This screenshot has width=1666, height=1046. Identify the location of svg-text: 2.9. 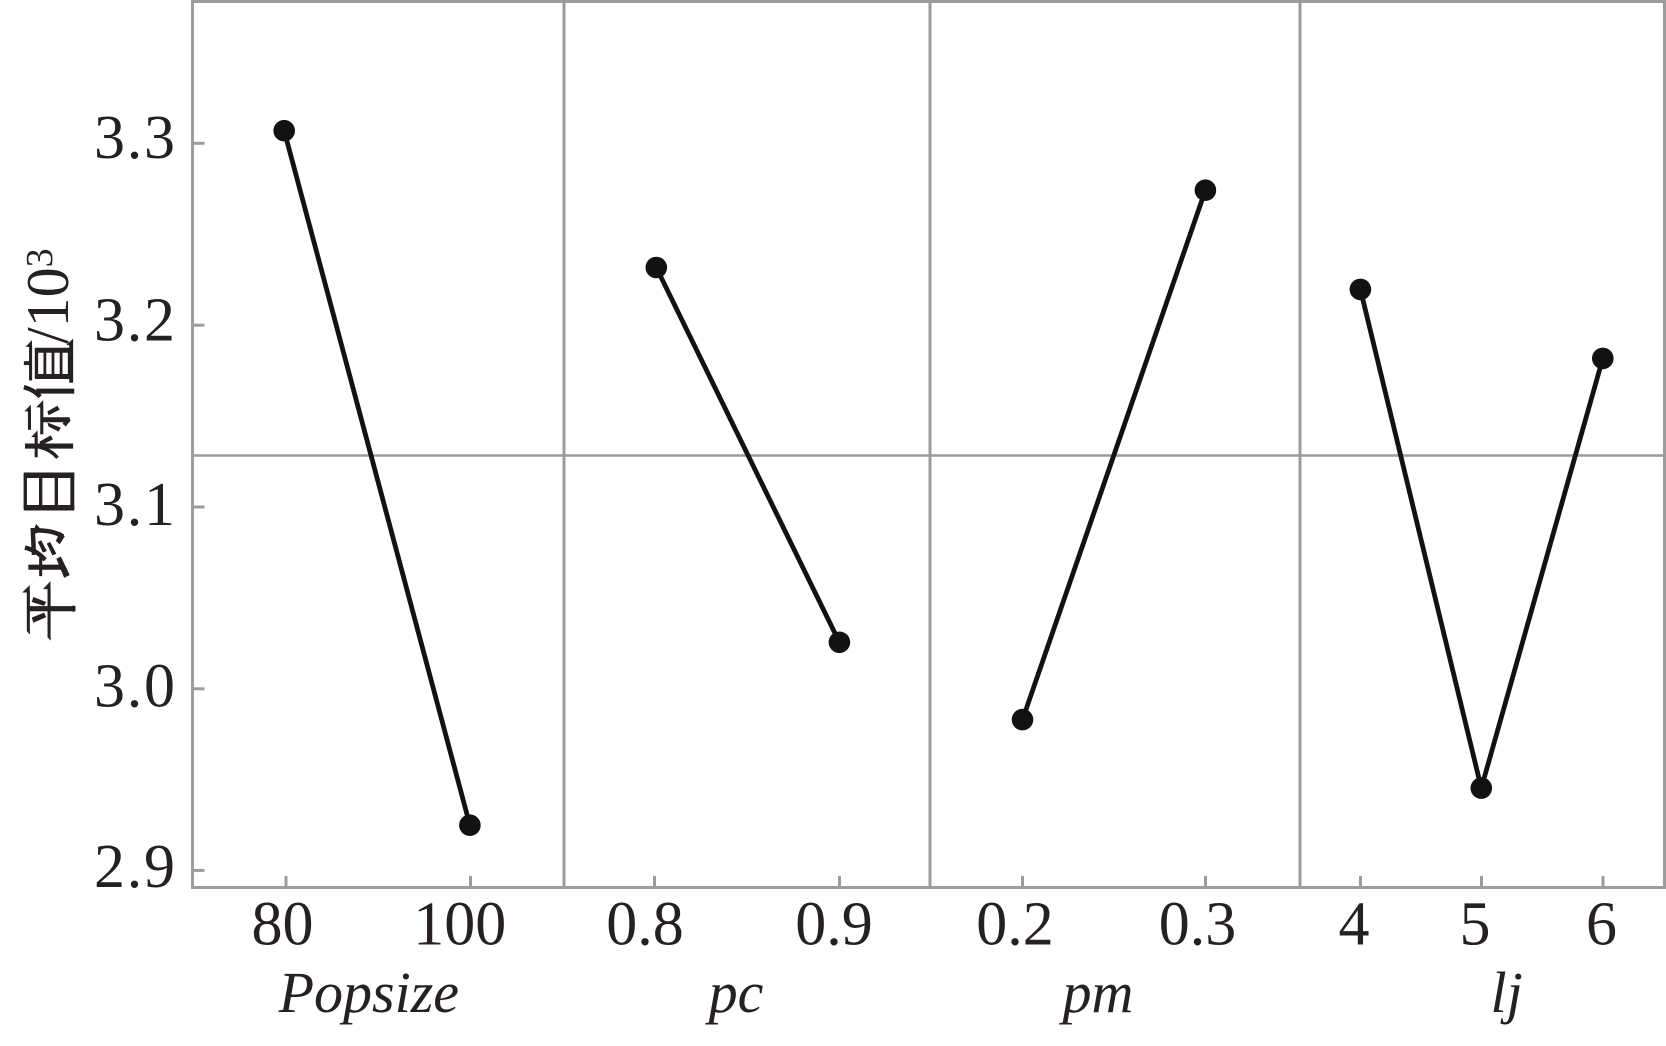
(134, 867).